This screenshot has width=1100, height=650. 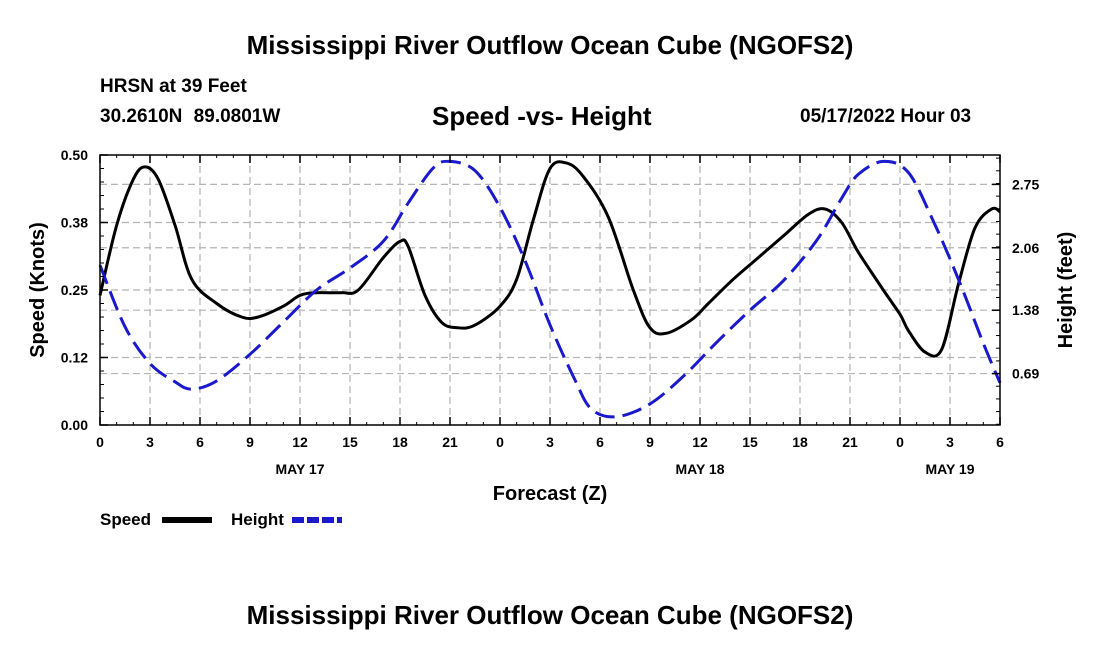 I want to click on date-label: MAY 17, so click(x=299, y=469).